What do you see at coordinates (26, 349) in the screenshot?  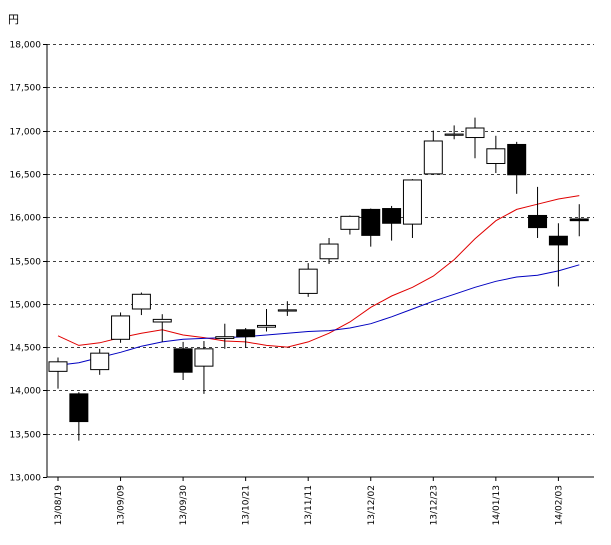 I see `y-tick-label: 14,500` at bounding box center [26, 349].